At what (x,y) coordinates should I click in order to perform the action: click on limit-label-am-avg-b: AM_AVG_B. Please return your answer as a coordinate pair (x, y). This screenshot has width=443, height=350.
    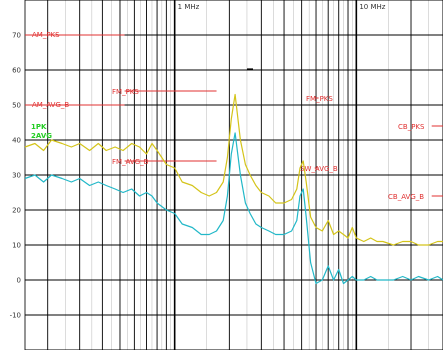
    Looking at the image, I should click on (50, 105).